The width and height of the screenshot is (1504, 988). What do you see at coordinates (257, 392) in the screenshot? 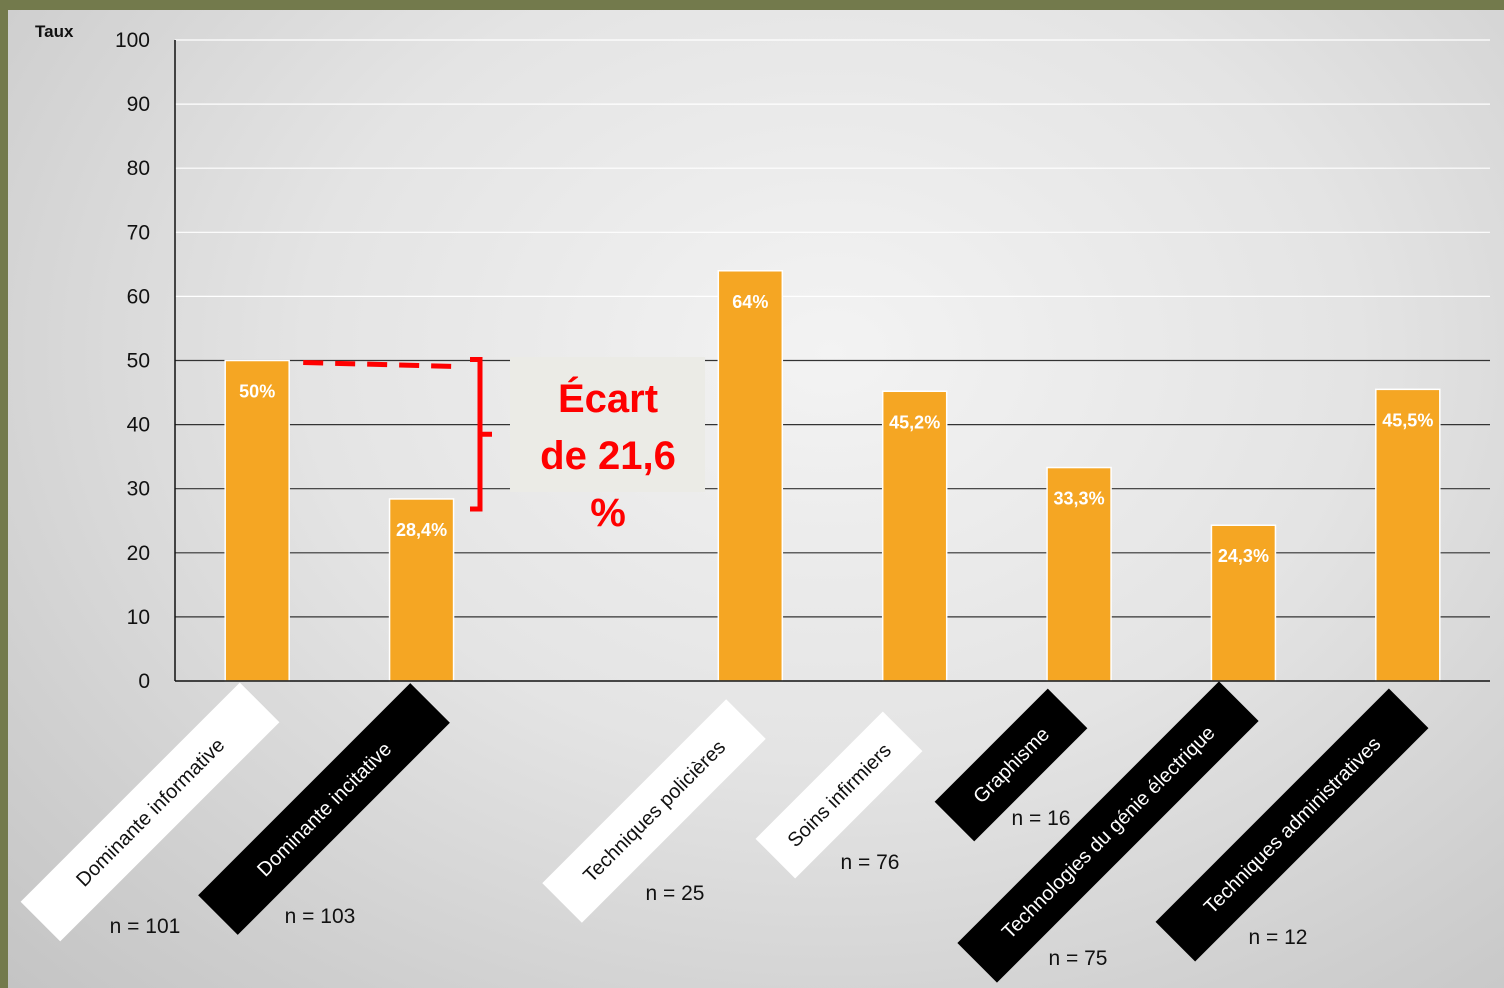
I see `bar-value-label: 50%` at bounding box center [257, 392].